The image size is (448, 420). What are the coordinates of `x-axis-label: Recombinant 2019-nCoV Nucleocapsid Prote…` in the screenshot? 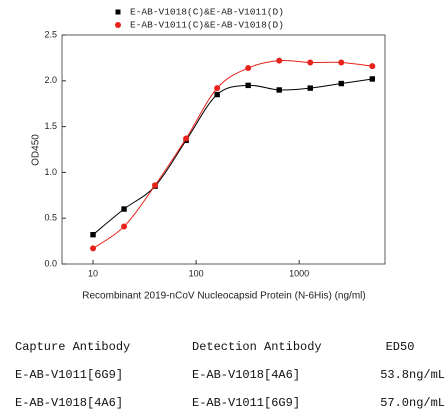 It's located at (223, 296).